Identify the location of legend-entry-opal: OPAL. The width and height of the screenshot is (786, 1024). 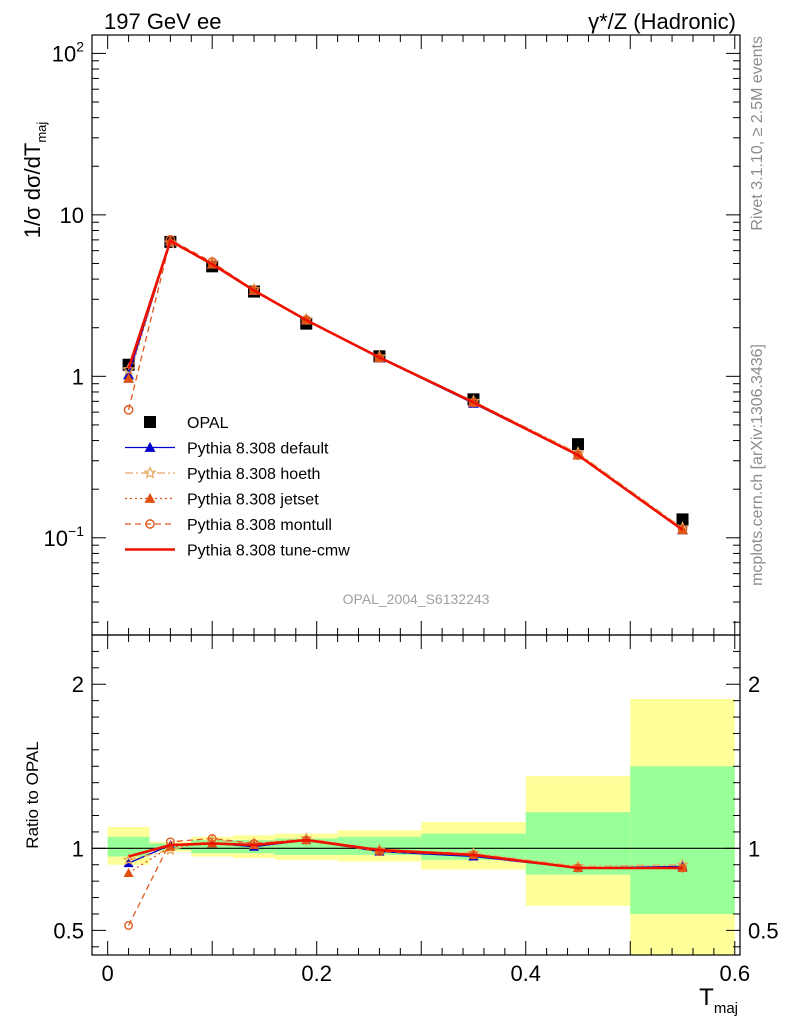
(186, 423).